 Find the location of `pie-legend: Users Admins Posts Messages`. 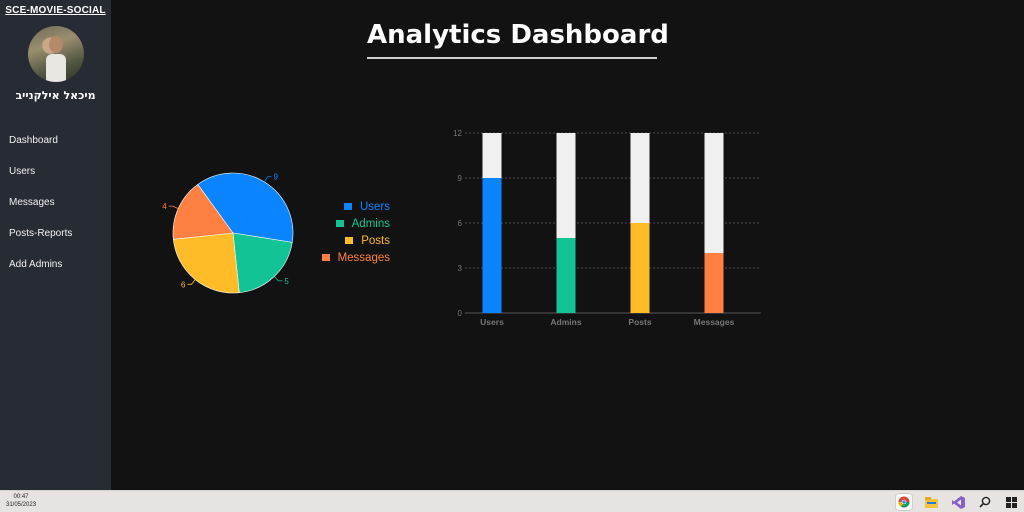

pie-legend: Users Admins Posts Messages is located at coordinates (354, 232).